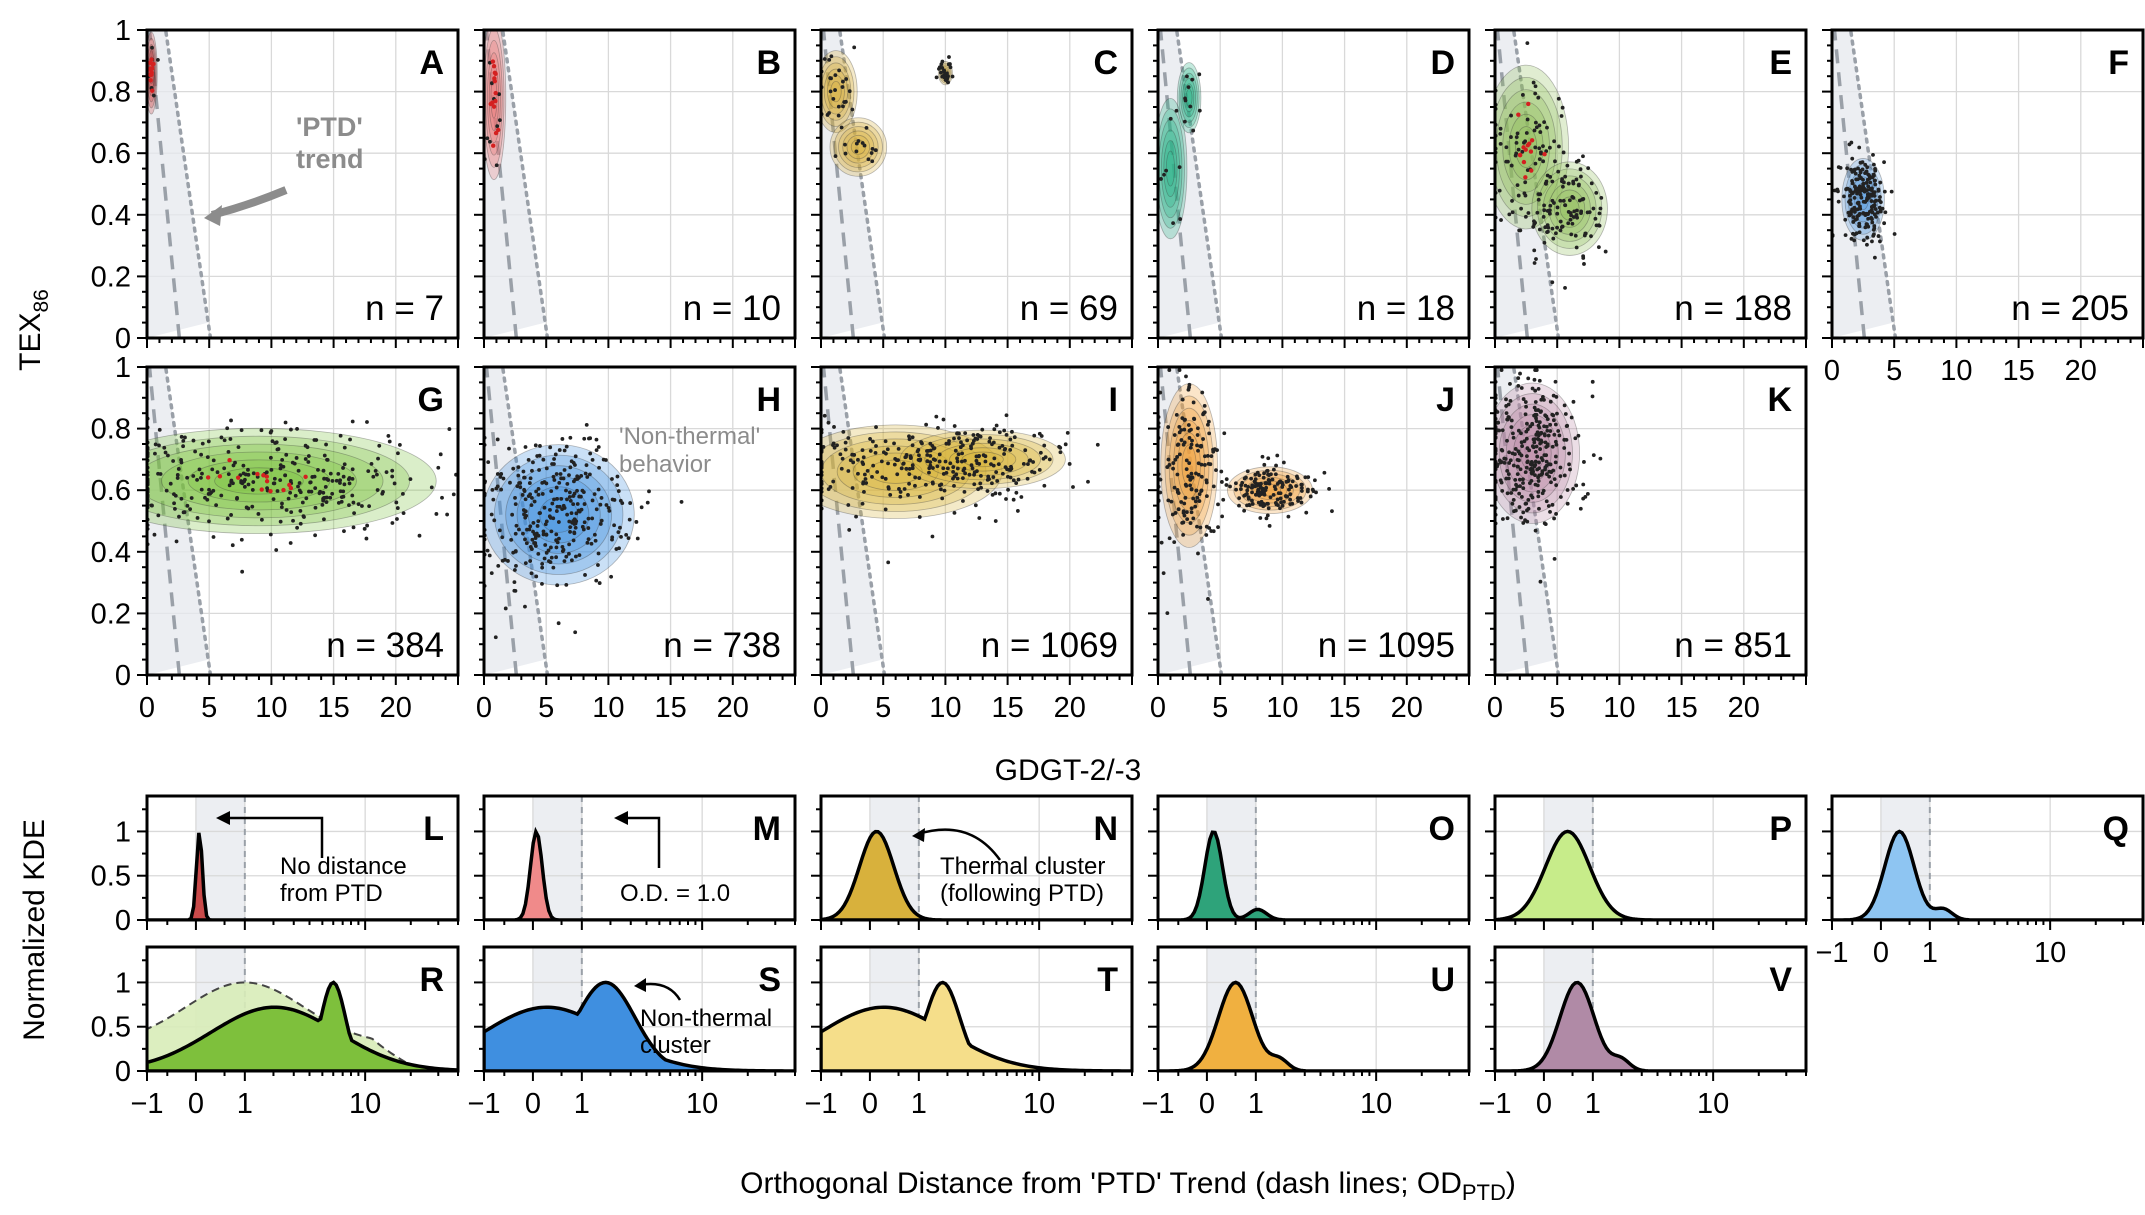  What do you see at coordinates (1681, 708) in the screenshot?
I see `x-tick-label: 15` at bounding box center [1681, 708].